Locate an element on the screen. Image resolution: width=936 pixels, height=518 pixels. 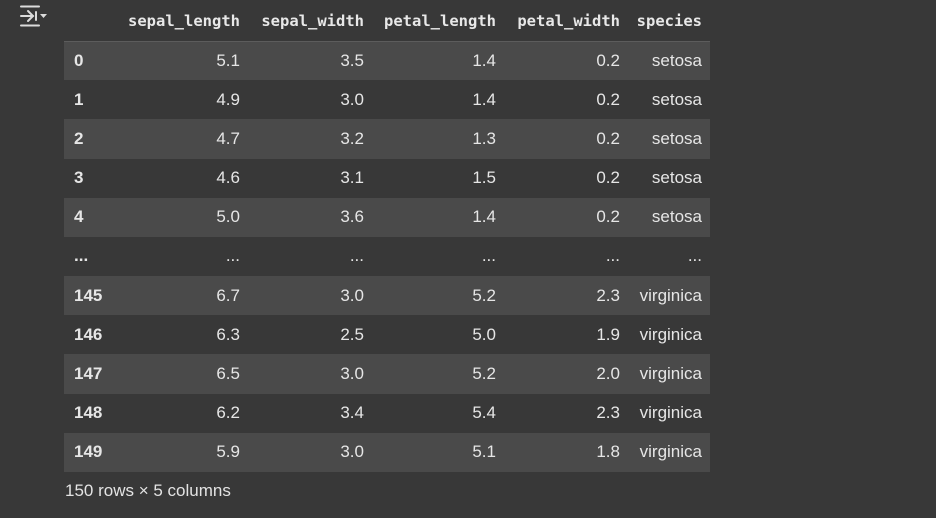
table-cell: 1.3 is located at coordinates (484, 138).